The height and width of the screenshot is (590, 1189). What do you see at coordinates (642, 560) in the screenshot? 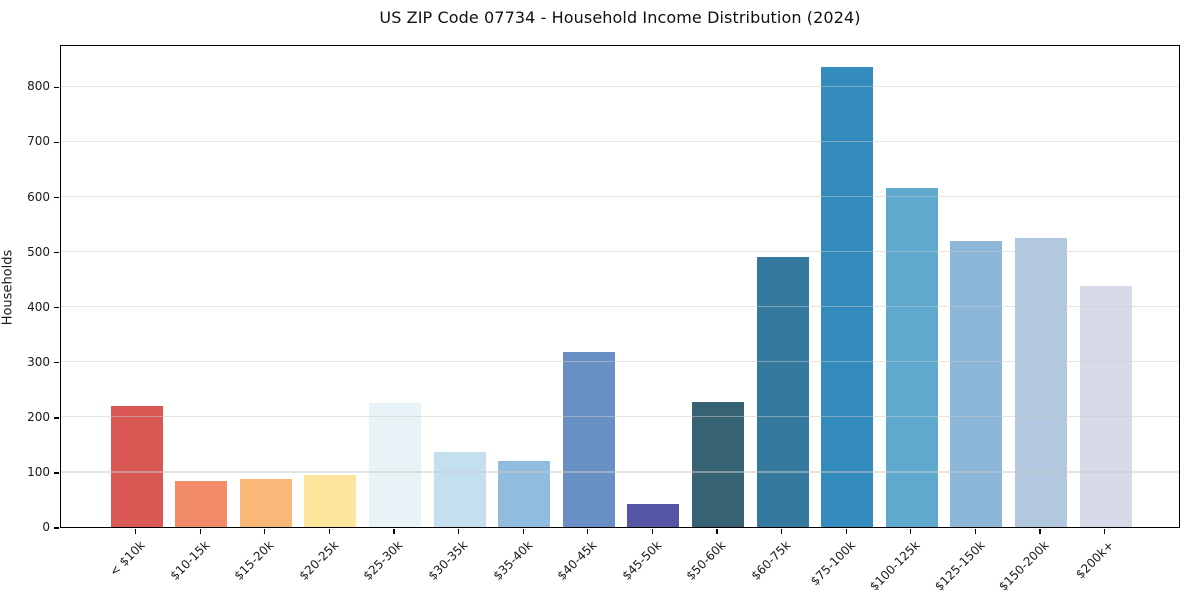
I see `x-tick-label: $45-50k` at bounding box center [642, 560].